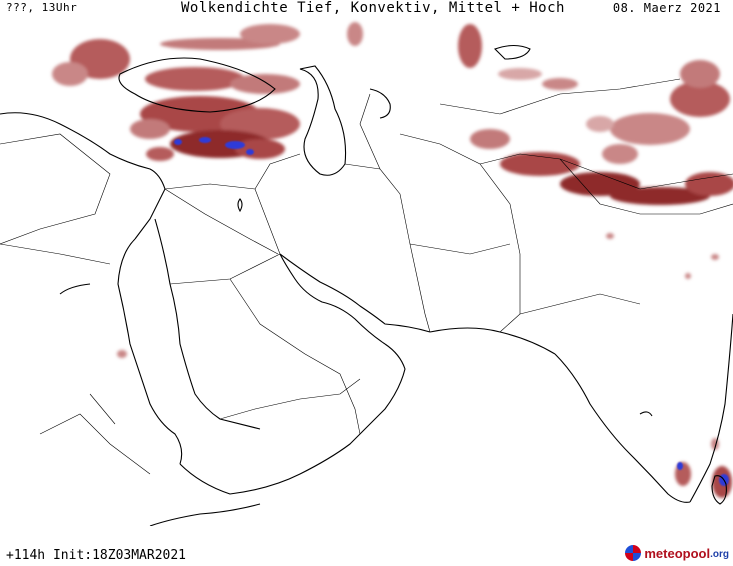  I want to click on brand-link: meteopool .org, so click(677, 553).